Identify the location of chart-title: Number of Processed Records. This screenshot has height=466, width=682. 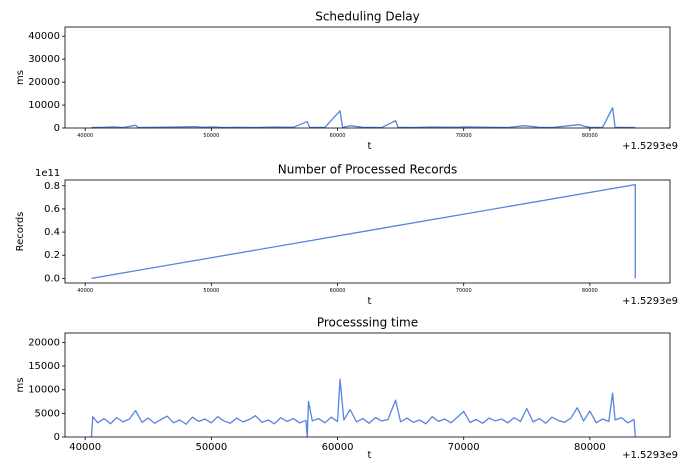
(367, 170).